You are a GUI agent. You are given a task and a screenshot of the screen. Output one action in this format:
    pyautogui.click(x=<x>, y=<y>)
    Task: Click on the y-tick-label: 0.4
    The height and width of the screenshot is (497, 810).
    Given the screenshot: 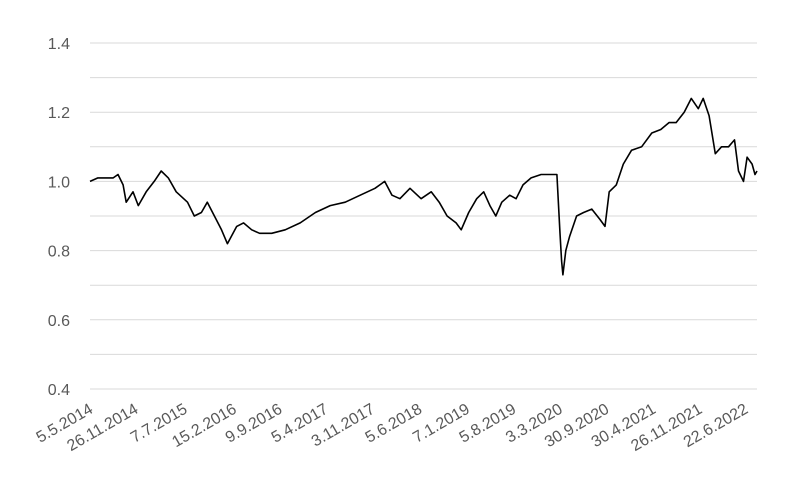 What is the action you would take?
    pyautogui.click(x=59, y=390)
    